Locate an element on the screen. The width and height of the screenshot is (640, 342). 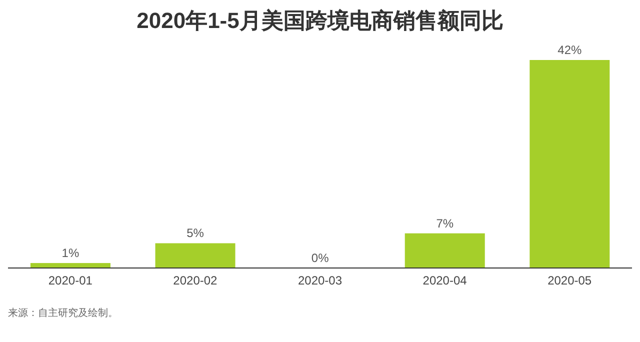
data-label: 42% is located at coordinates (570, 50).